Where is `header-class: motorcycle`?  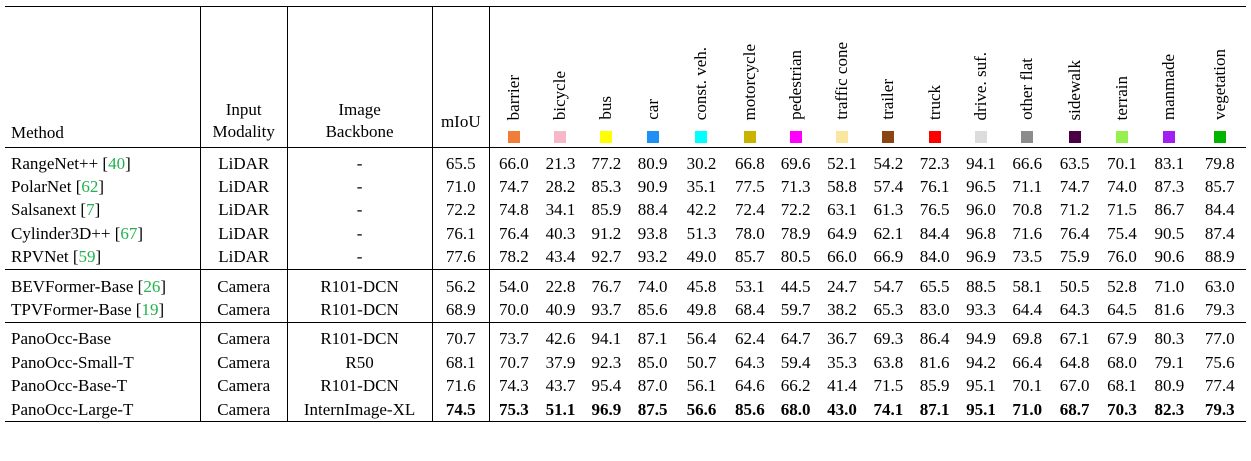 header-class: motorcycle is located at coordinates (749, 77).